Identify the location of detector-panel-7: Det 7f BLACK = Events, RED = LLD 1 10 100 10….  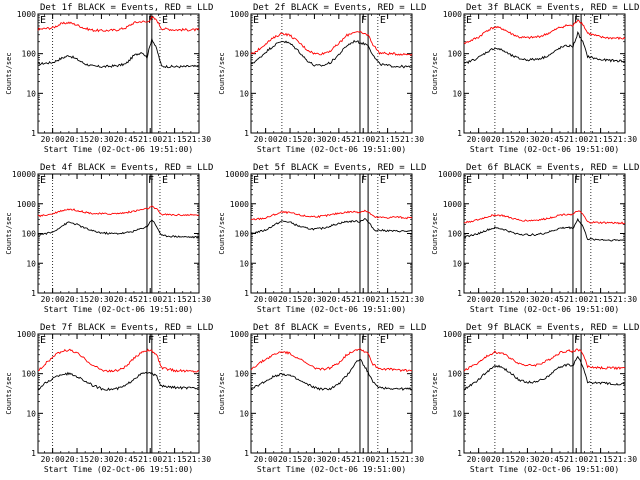
(109, 398).